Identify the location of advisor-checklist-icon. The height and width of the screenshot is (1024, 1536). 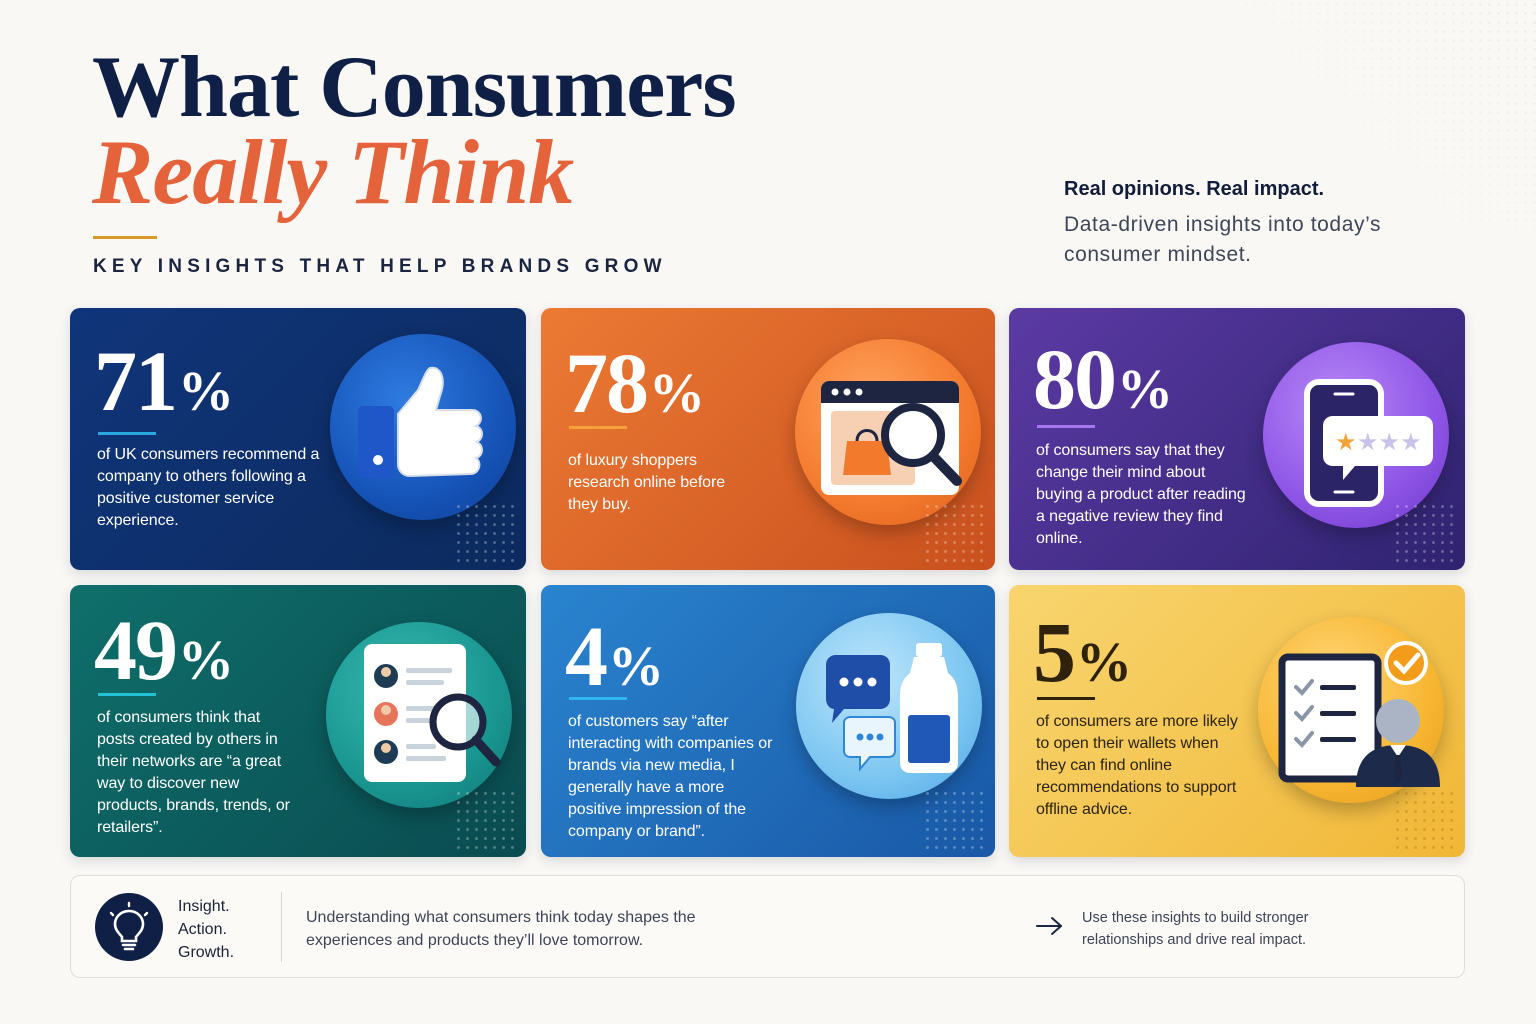
(1351, 710).